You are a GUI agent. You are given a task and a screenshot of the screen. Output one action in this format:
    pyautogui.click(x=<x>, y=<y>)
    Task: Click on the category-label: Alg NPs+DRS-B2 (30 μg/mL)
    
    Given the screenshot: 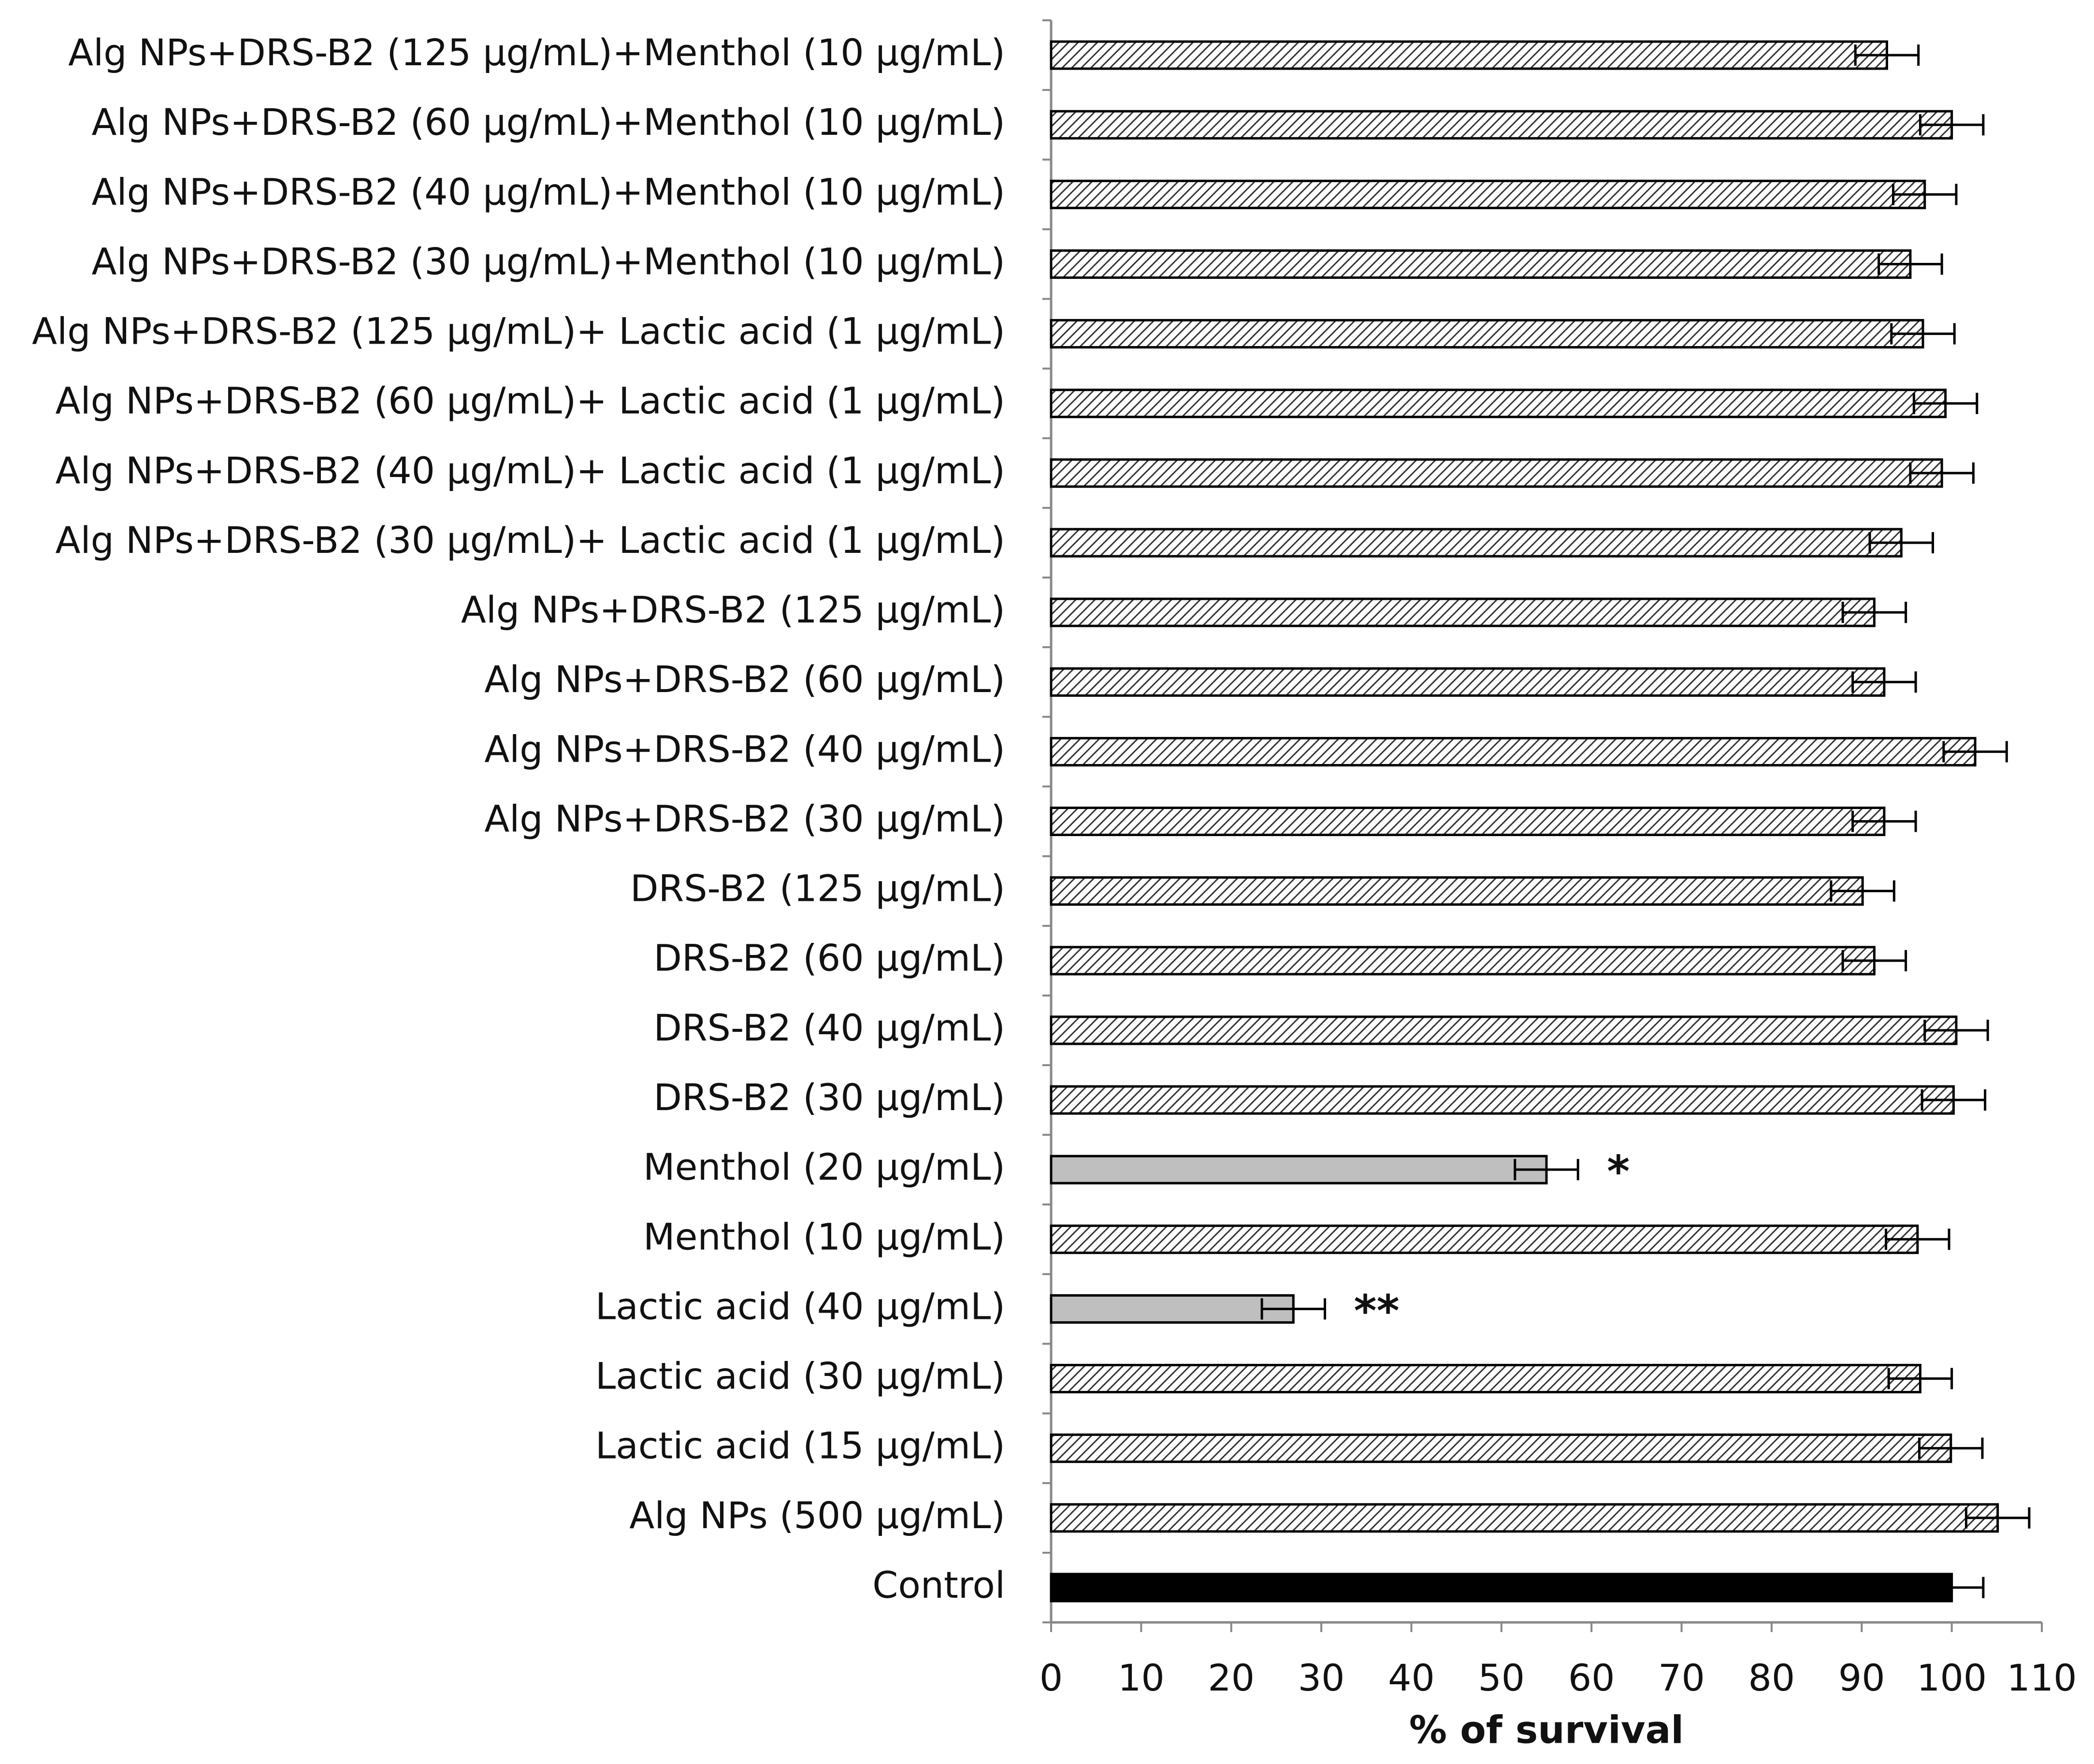 What is the action you would take?
    pyautogui.click(x=744, y=818)
    